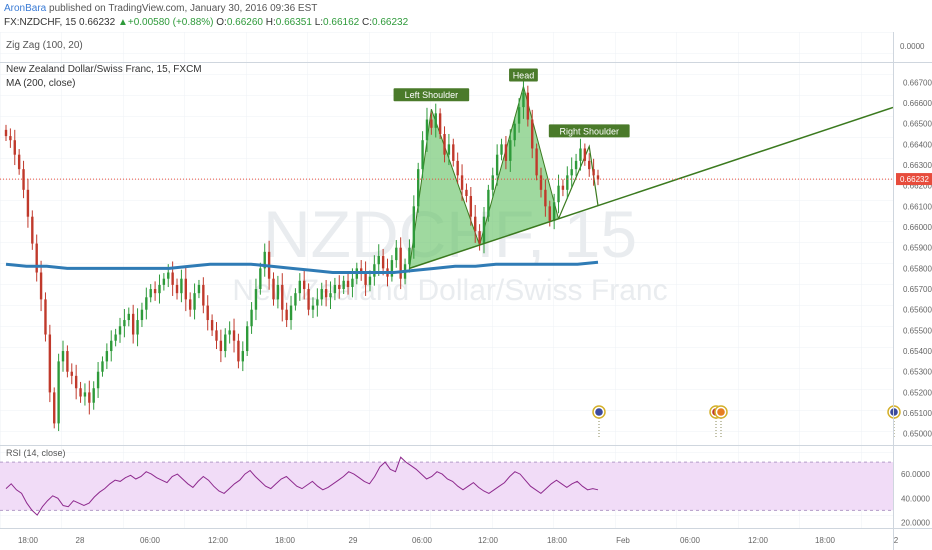 Image resolution: width=932 pixels, height=550 pixels. I want to click on current-price-badge, so click(914, 179).